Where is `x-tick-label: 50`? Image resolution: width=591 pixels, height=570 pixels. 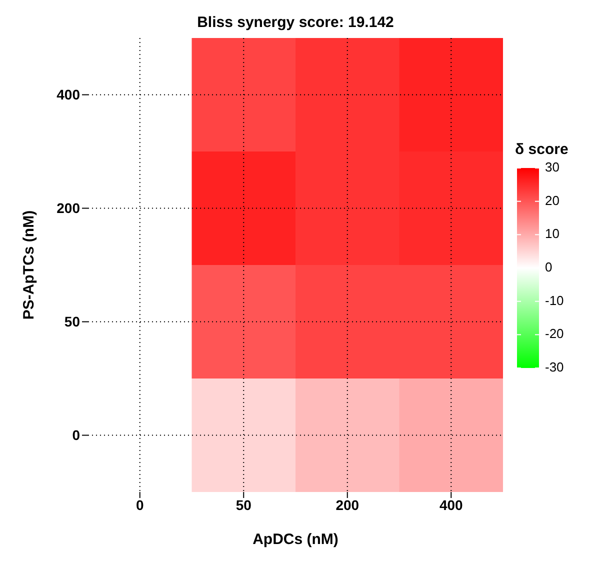
x-tick-label: 50 is located at coordinates (244, 504).